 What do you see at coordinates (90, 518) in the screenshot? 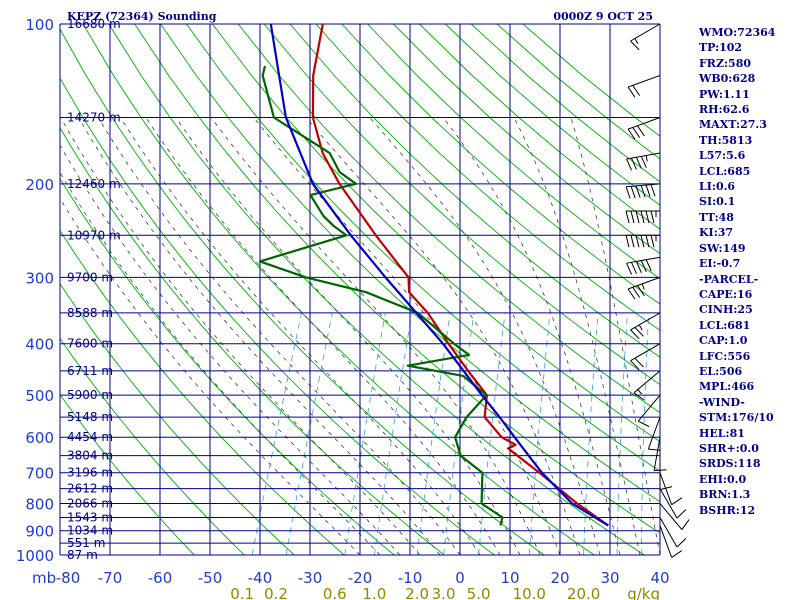
I see `height-label: 1543 m` at bounding box center [90, 518].